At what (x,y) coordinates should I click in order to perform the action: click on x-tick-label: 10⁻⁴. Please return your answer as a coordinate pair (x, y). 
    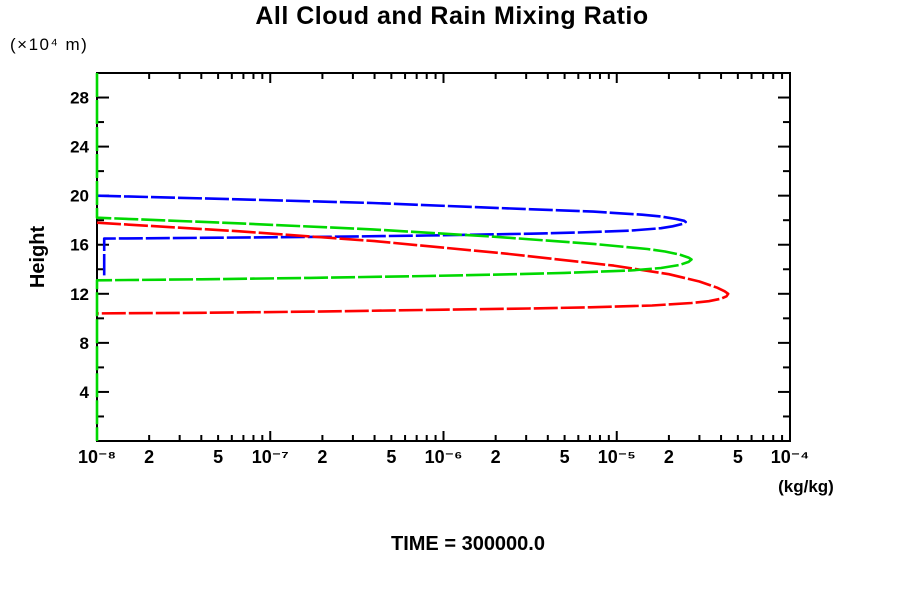
    Looking at the image, I should click on (790, 457).